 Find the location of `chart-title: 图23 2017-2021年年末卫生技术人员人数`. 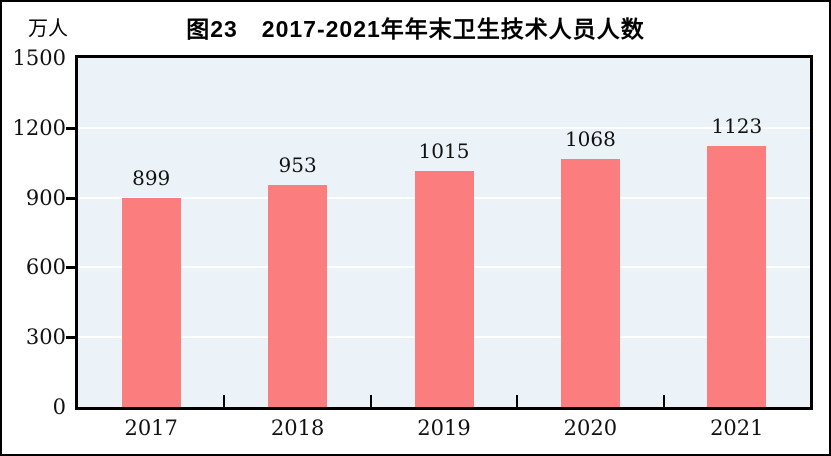

chart-title: 图23 2017-2021年年末卫生技术人员人数 is located at coordinates (415, 29).